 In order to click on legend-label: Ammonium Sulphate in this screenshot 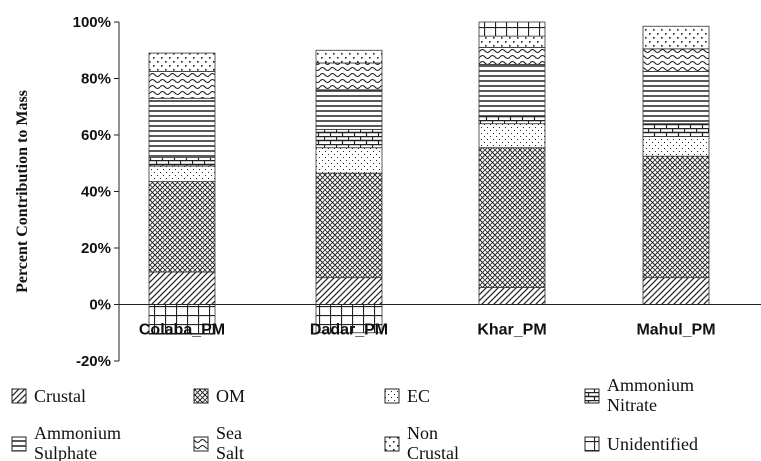, I will do `click(77, 442)`.